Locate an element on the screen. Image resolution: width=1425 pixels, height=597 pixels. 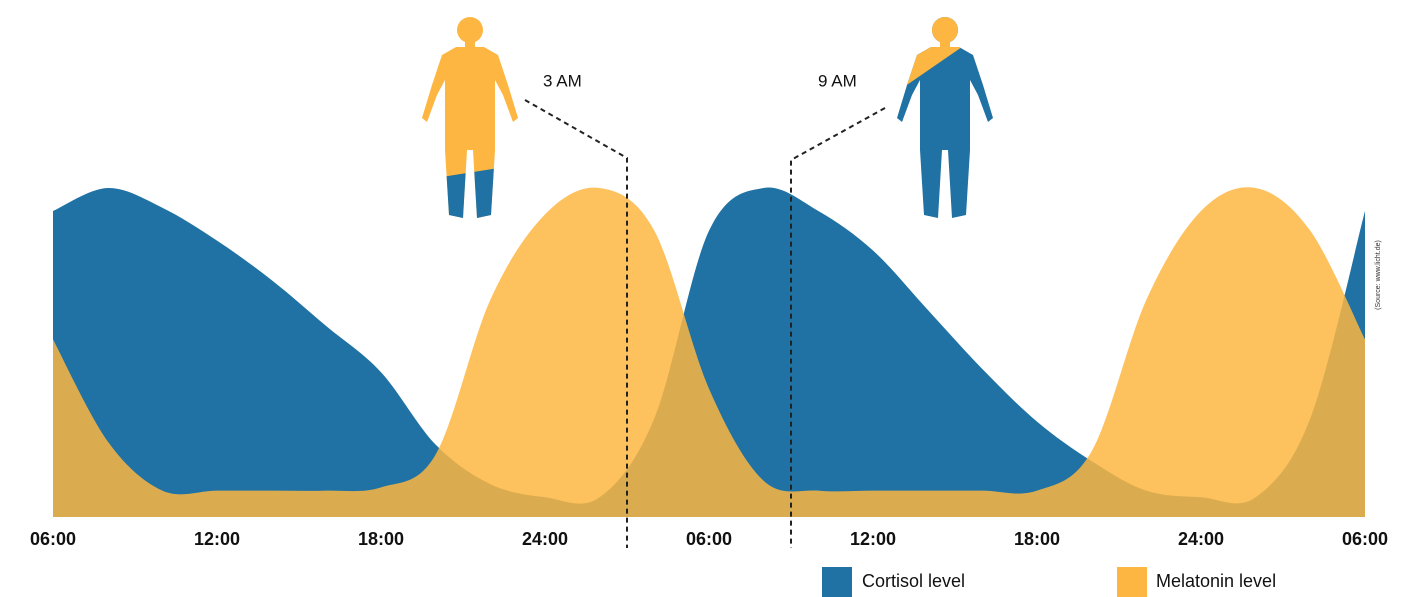
legend-label: Melatonin level is located at coordinates (1216, 581).